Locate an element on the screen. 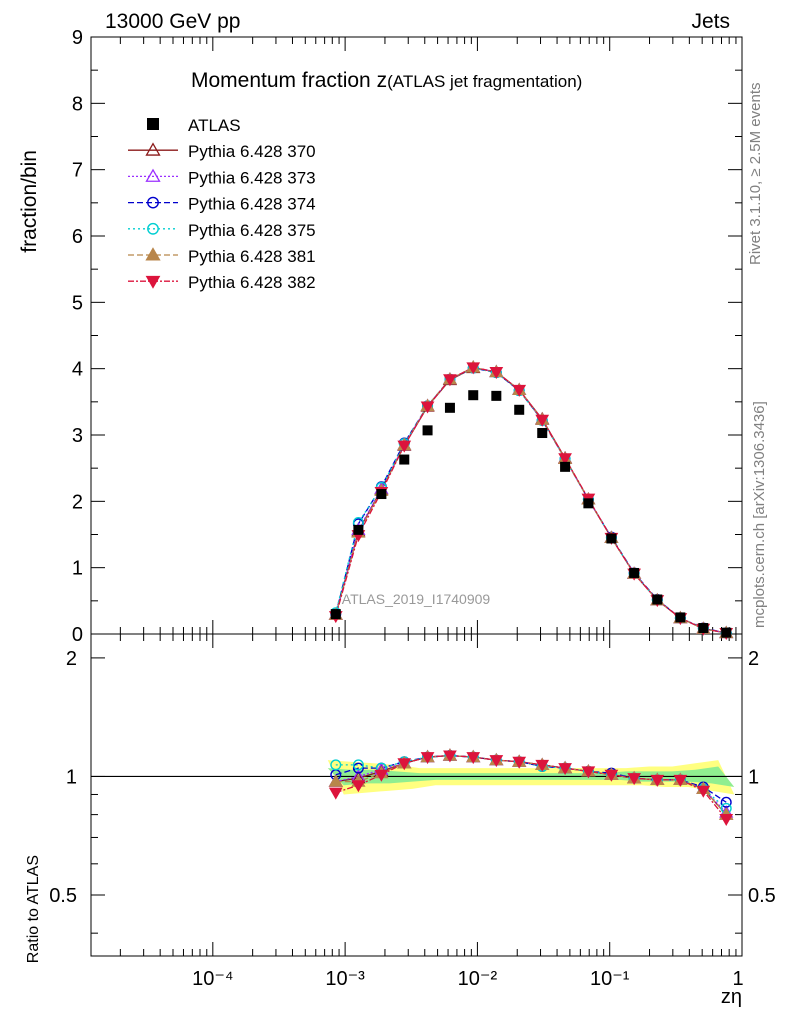 The height and width of the screenshot is (1024, 786). ratio-y-axis-label: Ratio to ATLAS is located at coordinates (33, 909).